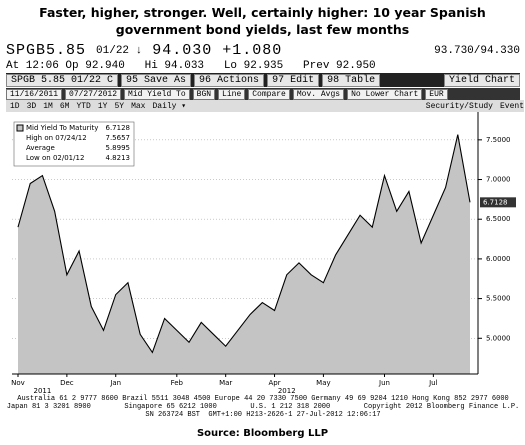 The image size is (525, 445). I want to click on button: 3D, so click(31, 106).